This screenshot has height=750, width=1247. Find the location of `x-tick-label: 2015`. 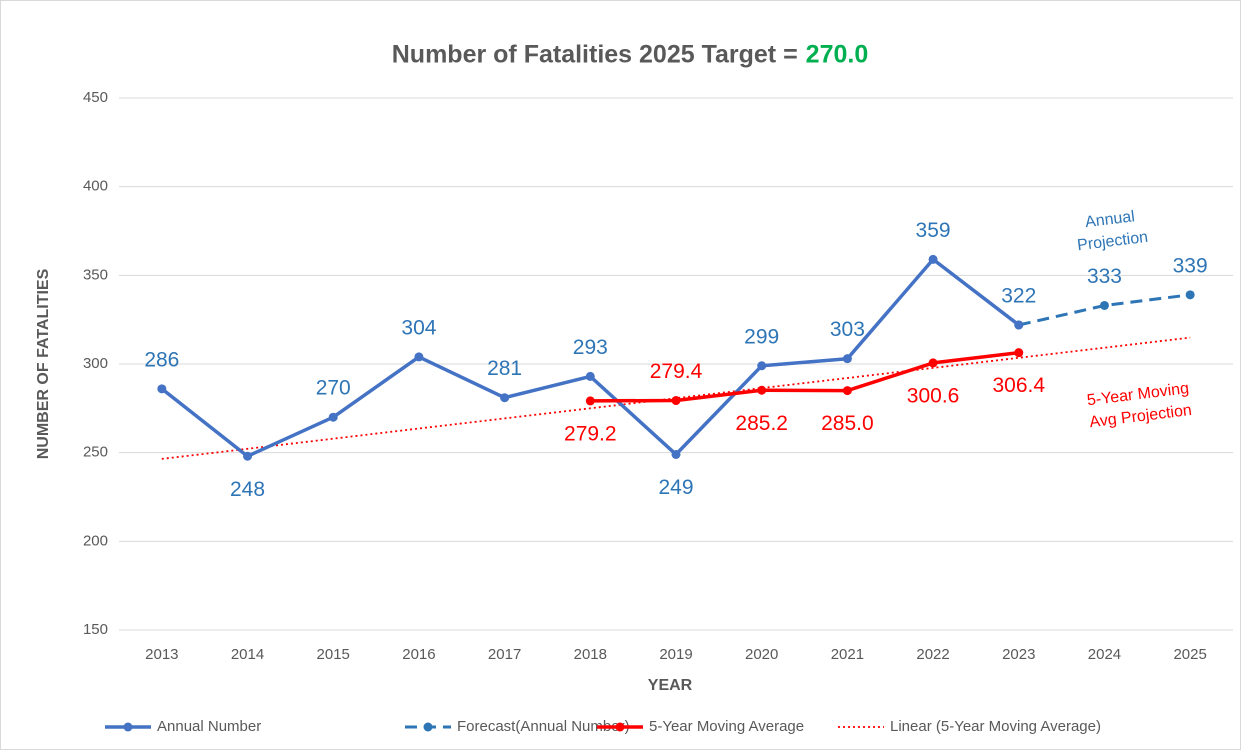

x-tick-label: 2015 is located at coordinates (333, 654).